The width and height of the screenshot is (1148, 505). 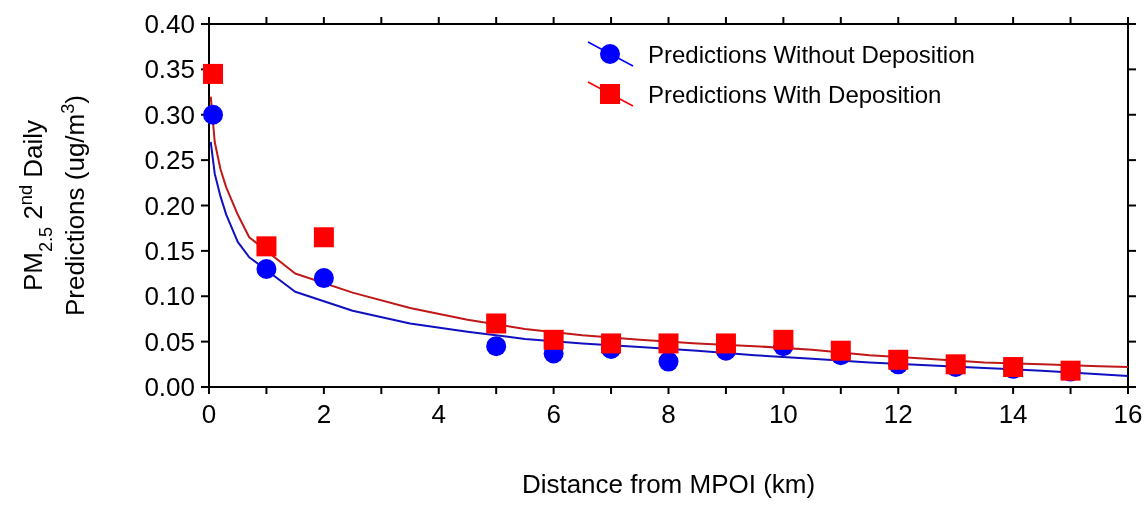 I want to click on legend-label: Predictions Without Deposition, so click(x=811, y=54).